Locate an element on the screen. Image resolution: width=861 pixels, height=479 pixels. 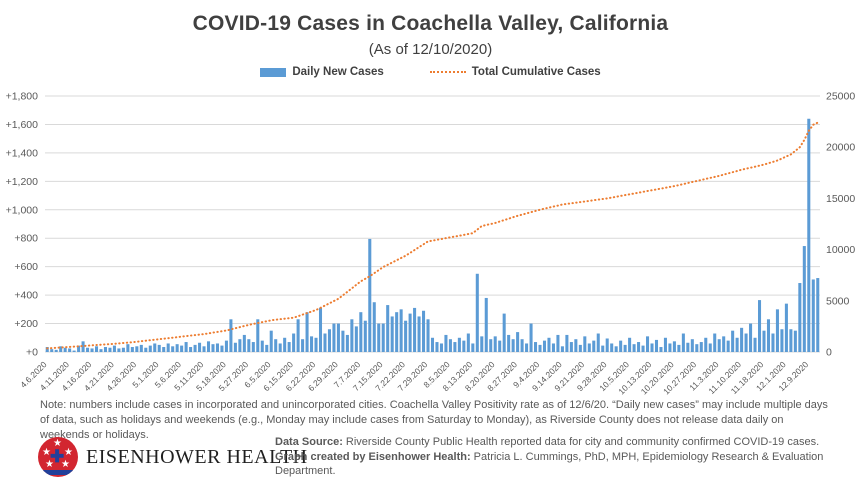
logo-emblem-icon: ★ ★ ★ ★ ★ ✚ is located at coordinates (58, 457).